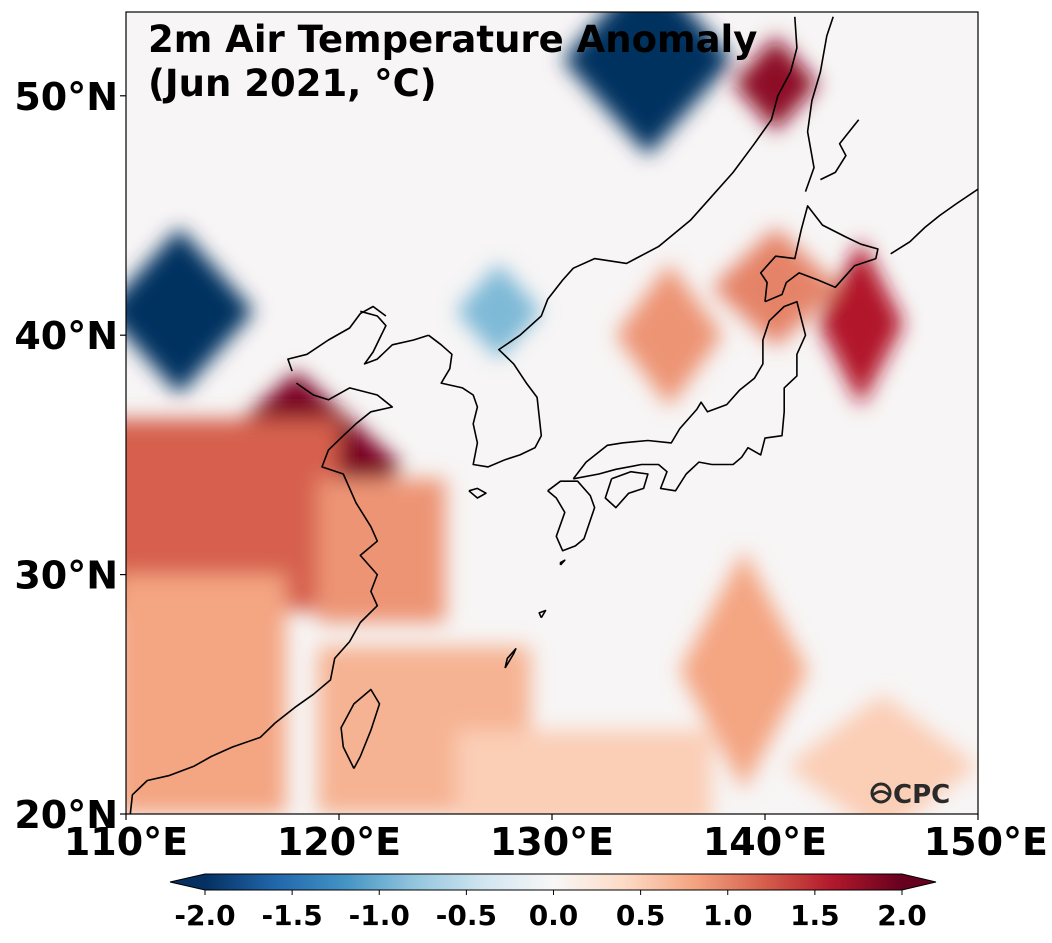 This screenshot has width=1052, height=943. Describe the element at coordinates (986, 842) in the screenshot. I see `lon-tick-label: 150°E` at that location.